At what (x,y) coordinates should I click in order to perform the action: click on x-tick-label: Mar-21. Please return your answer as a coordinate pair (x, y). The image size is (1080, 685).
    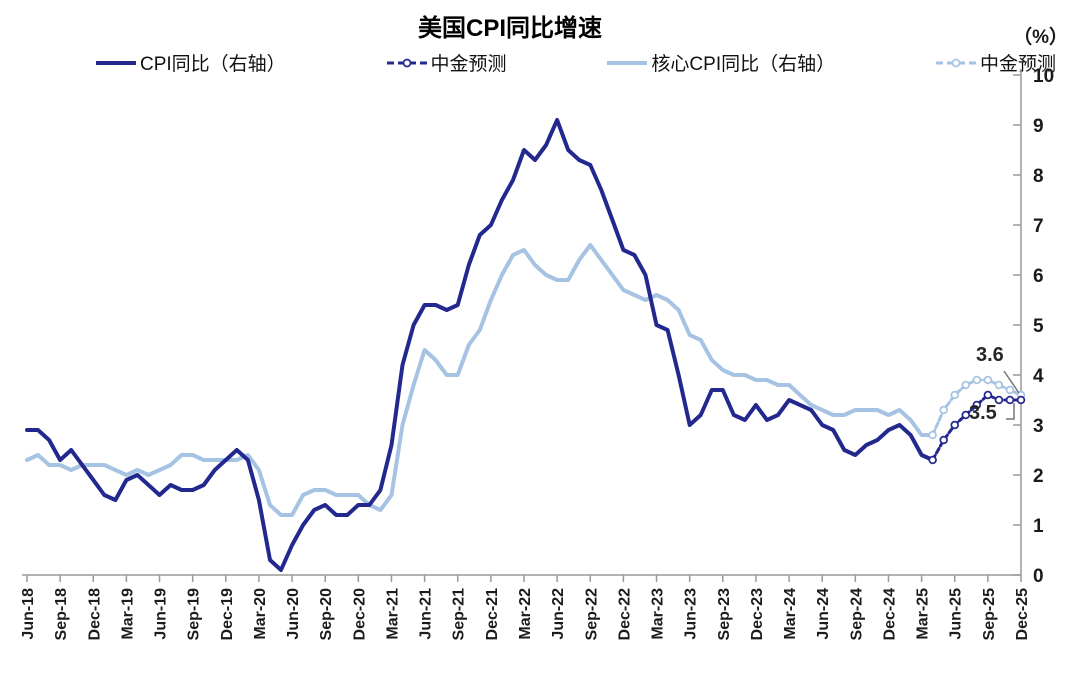
    Looking at the image, I should click on (392, 614).